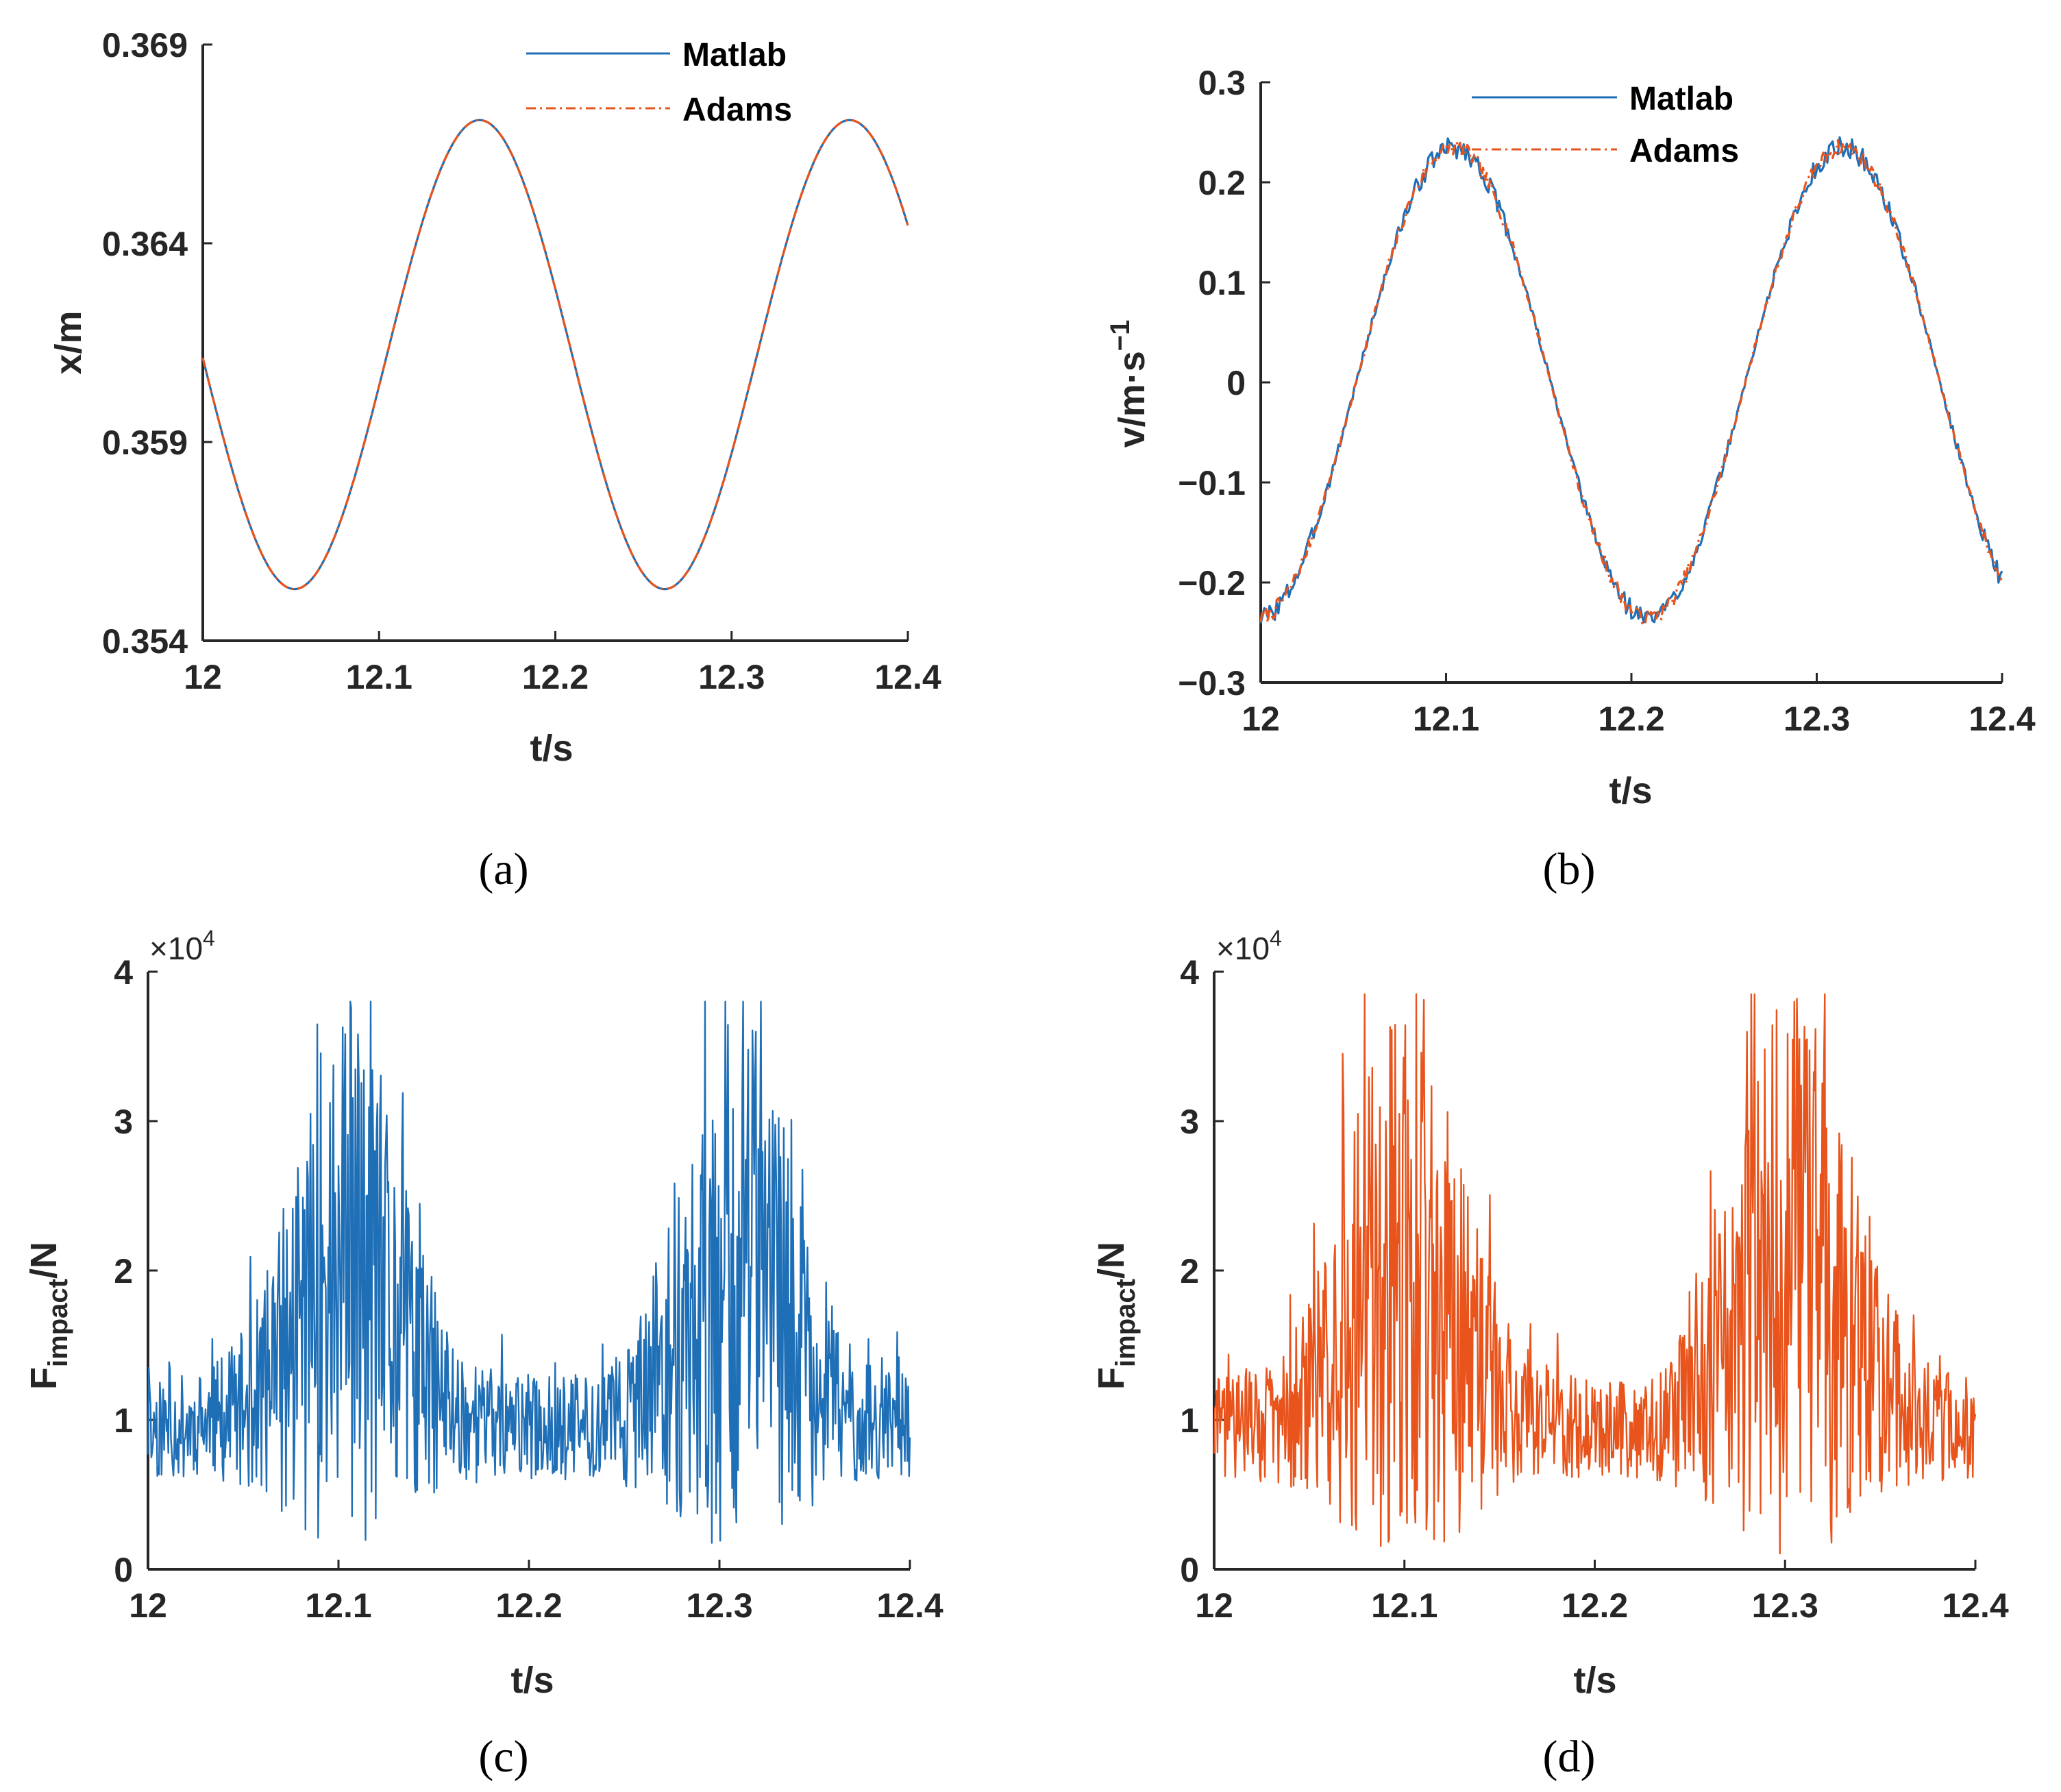 Image resolution: width=2061 pixels, height=1792 pixels. I want to click on ytick-label-b: 0.3, so click(1222, 83).